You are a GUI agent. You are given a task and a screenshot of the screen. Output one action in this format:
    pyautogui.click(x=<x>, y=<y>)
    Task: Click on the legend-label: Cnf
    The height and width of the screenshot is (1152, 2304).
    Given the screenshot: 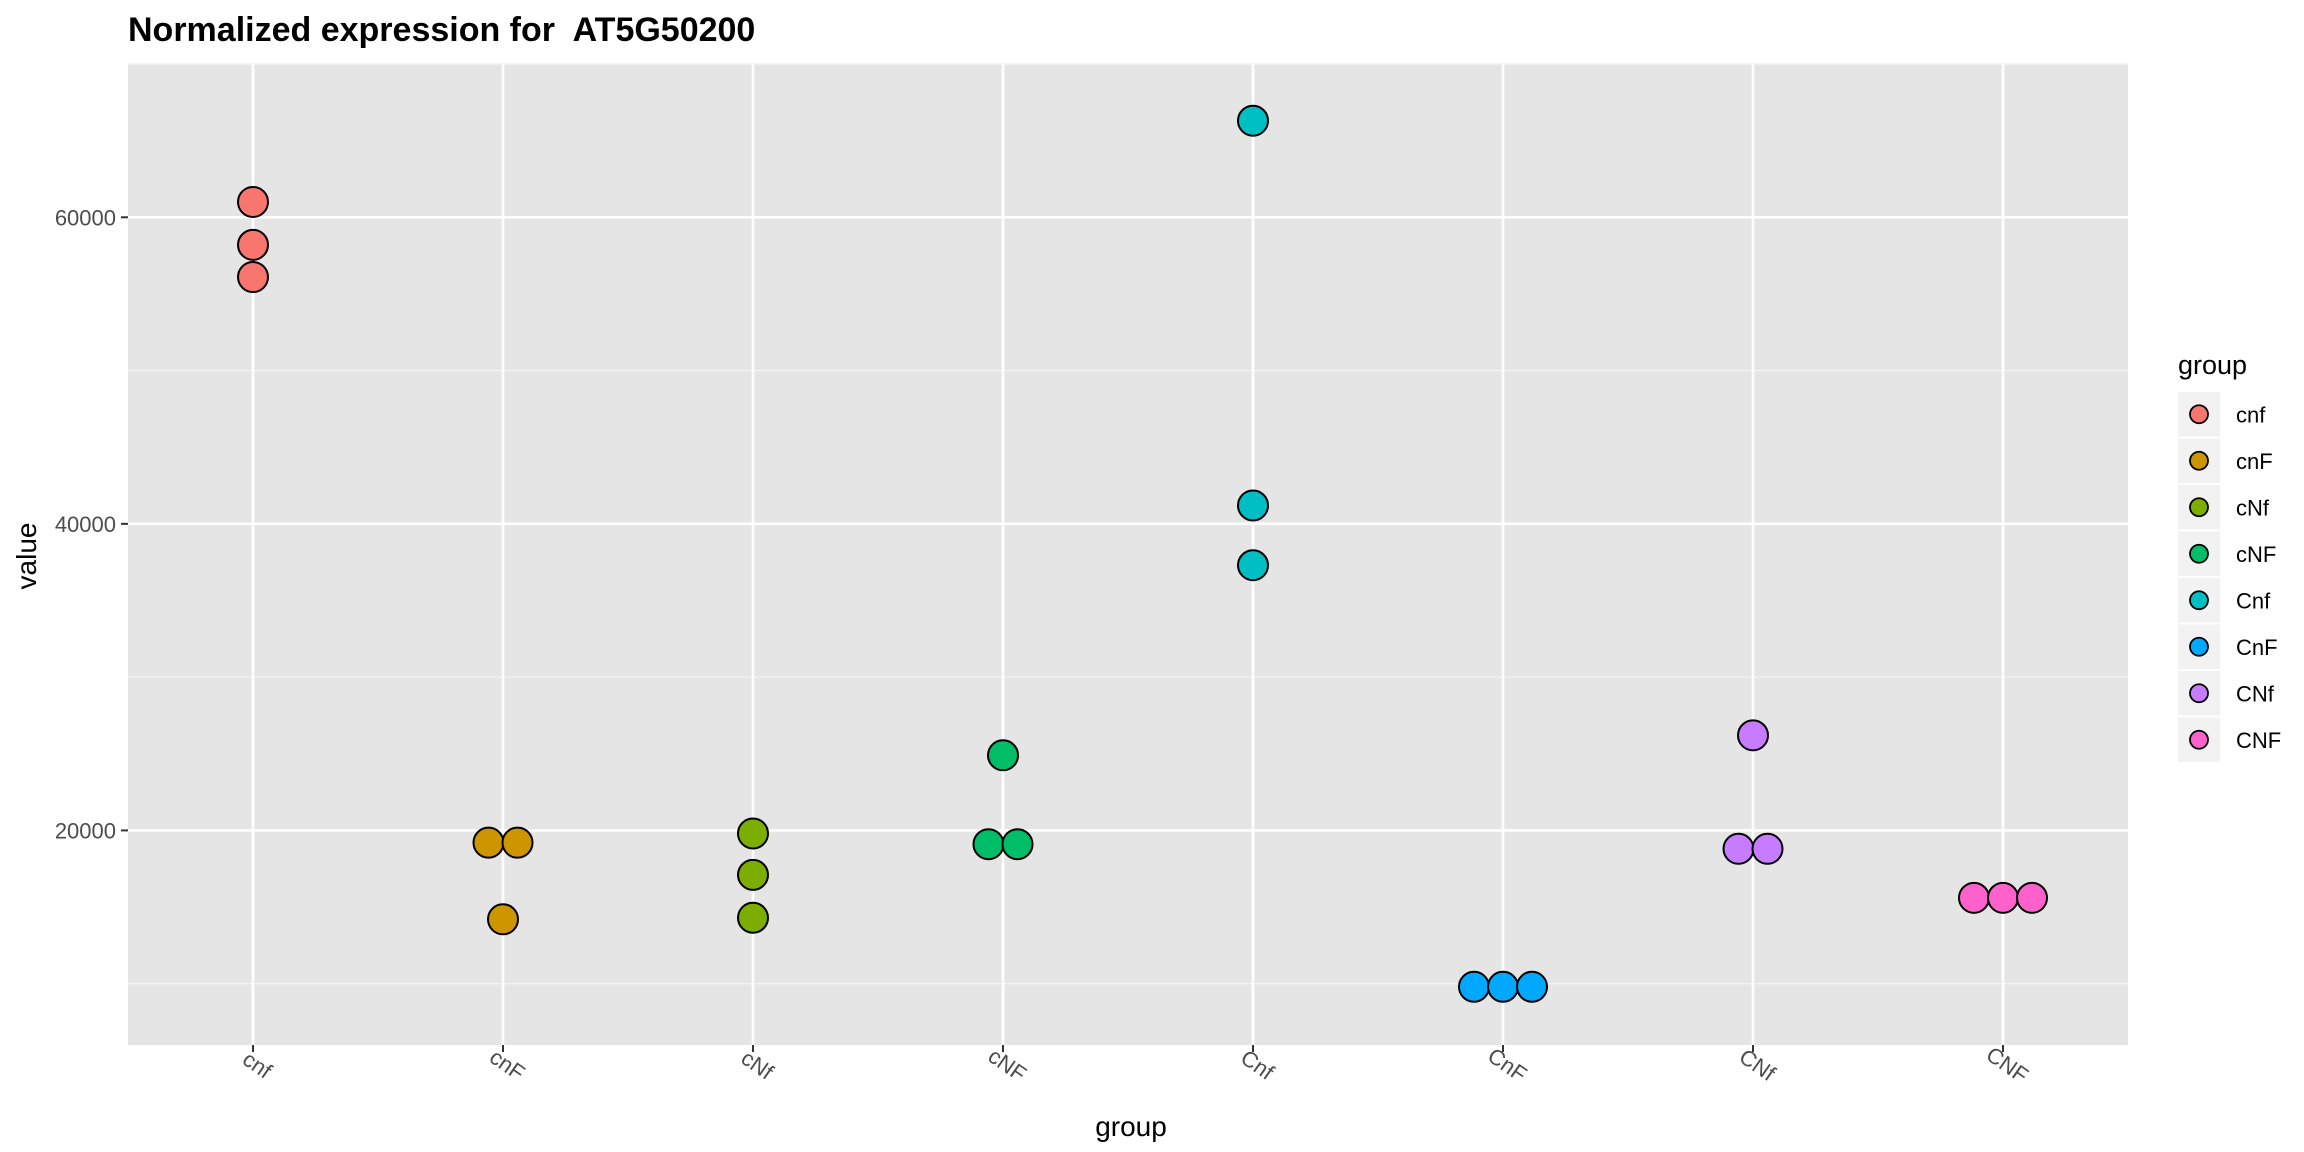 What is the action you would take?
    pyautogui.click(x=2253, y=600)
    